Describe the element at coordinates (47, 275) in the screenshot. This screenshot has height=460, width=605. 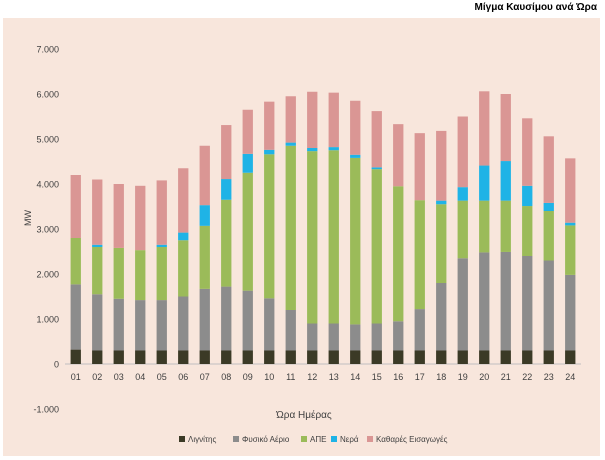
I see `y-tick-label: 2.000` at that location.